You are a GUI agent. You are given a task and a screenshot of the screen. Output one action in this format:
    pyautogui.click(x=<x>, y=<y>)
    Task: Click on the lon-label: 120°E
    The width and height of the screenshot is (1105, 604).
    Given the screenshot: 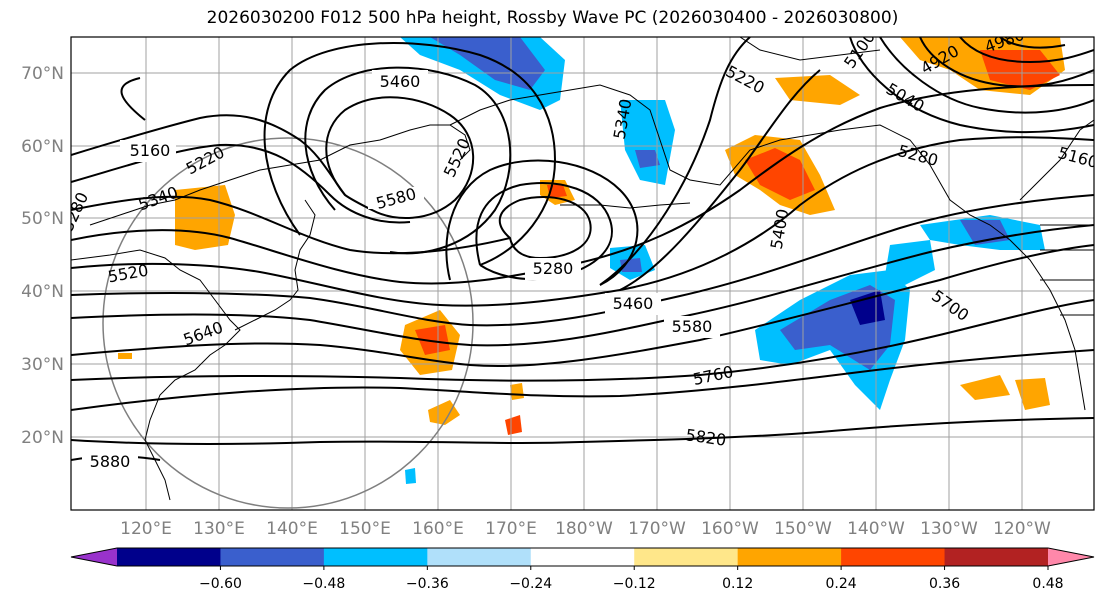 What is the action you would take?
    pyautogui.click(x=146, y=529)
    